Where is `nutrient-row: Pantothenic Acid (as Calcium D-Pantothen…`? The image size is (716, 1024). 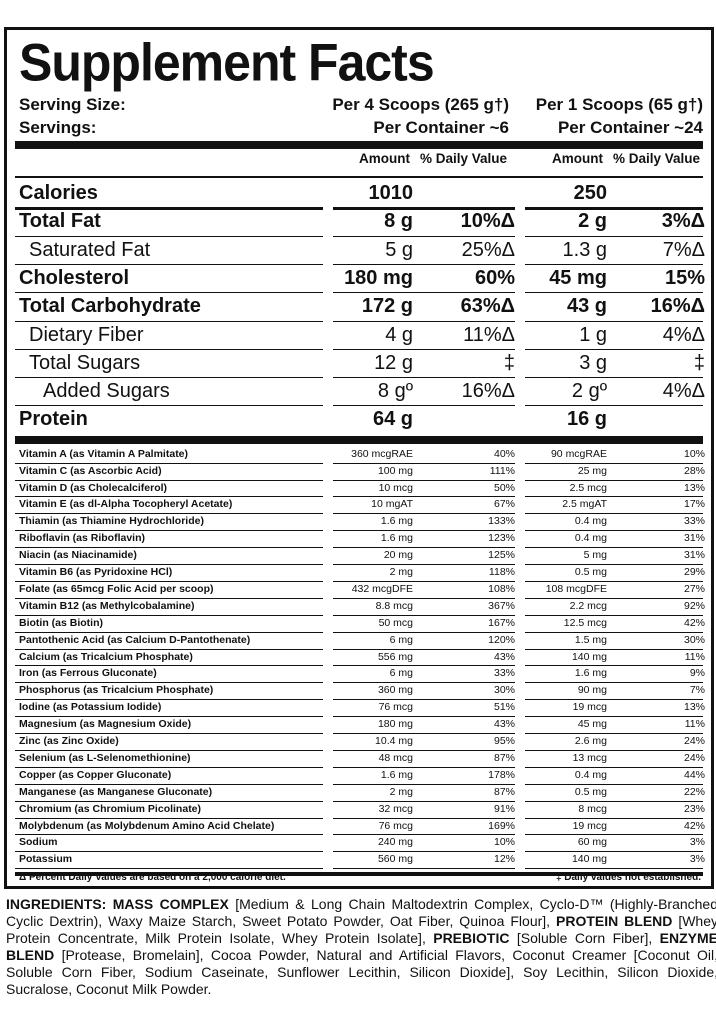
nutrient-row: Pantothenic Acid (as Calcium D-Pantothen… is located at coordinates (361, 640).